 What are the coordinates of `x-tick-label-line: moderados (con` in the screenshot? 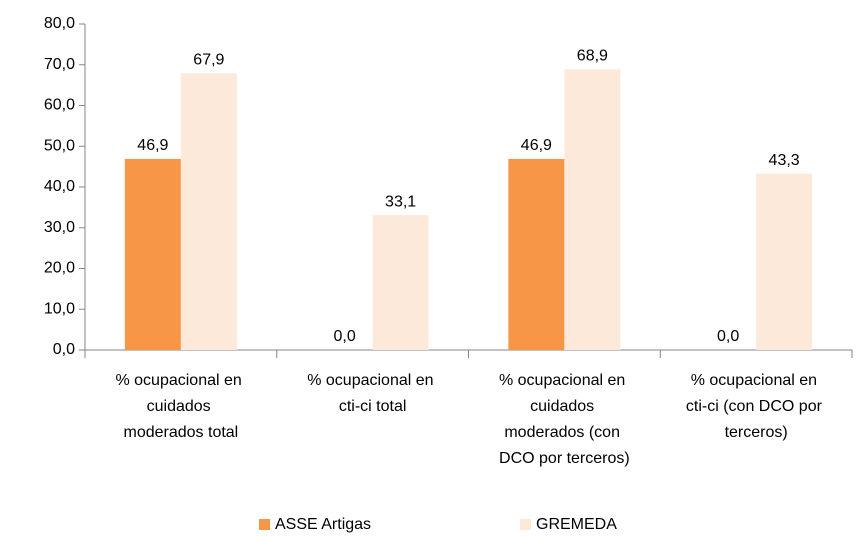 It's located at (564, 432).